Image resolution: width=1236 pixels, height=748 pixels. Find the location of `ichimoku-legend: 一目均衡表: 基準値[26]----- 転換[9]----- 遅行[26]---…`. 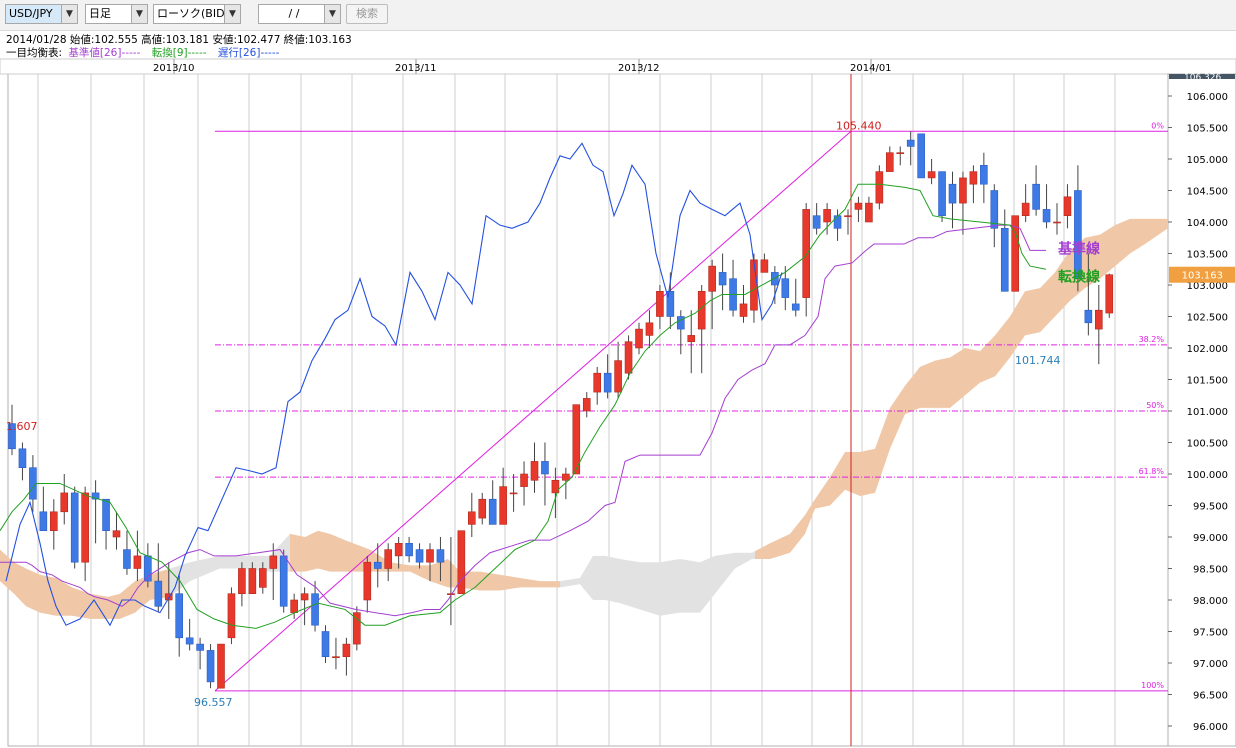

ichimoku-legend: 一目均衡表: 基準値[26]----- 転換[9]----- 遅行[26]---… is located at coordinates (142, 52).